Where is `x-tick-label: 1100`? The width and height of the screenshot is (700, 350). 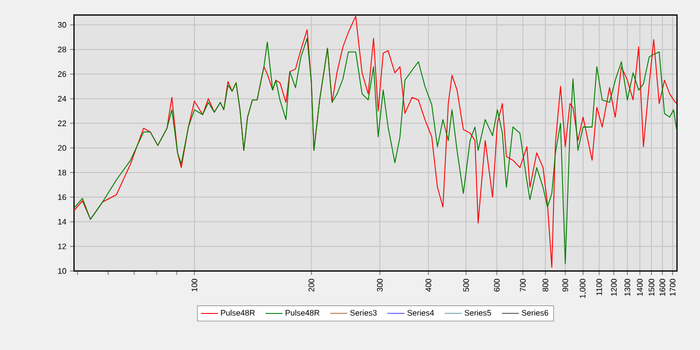
x-tick-label: 1100 is located at coordinates (599, 287).